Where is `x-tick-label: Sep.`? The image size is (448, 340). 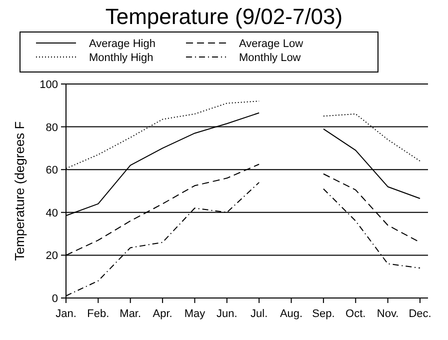
x-tick-label: Sep. is located at coordinates (323, 314).